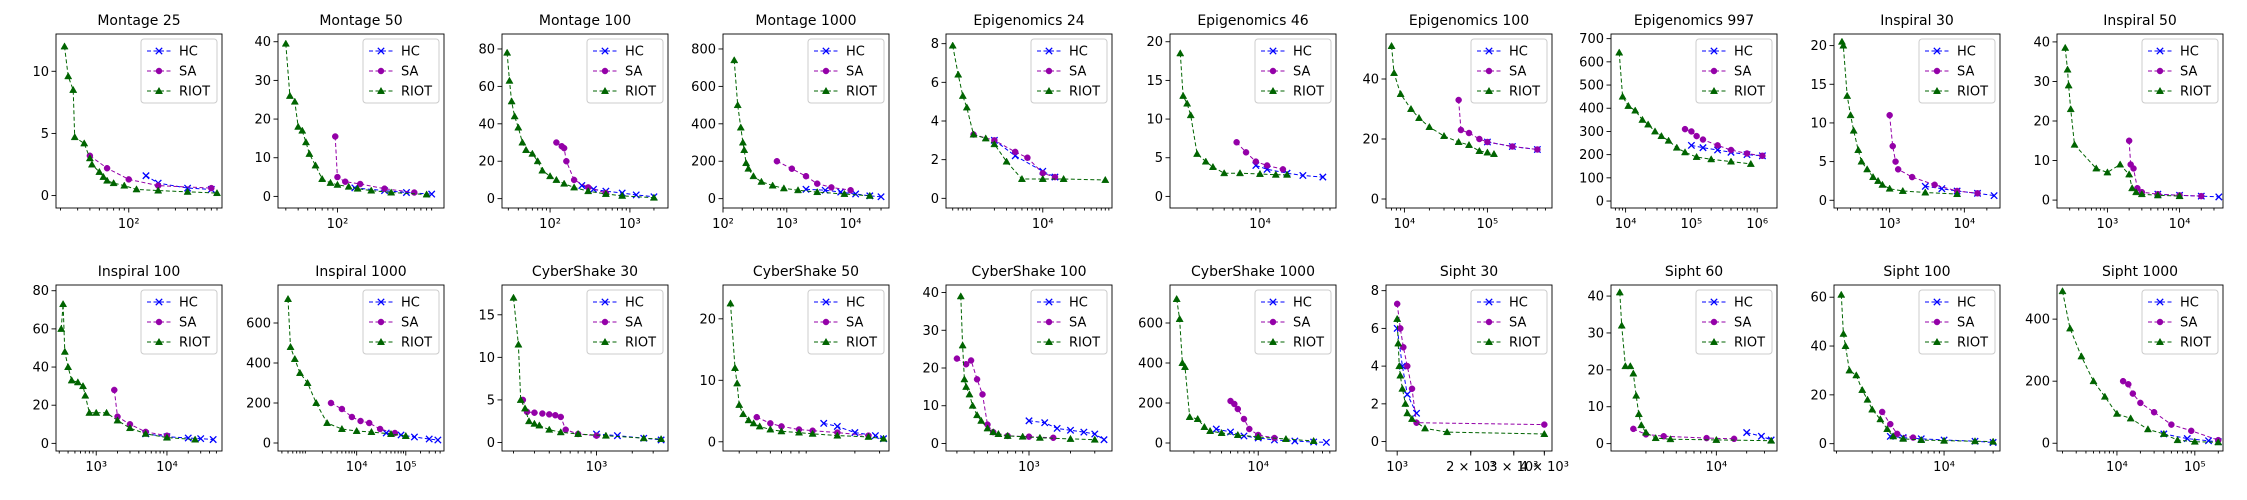  I want to click on y-tick-label: 6, so click(1375, 329).